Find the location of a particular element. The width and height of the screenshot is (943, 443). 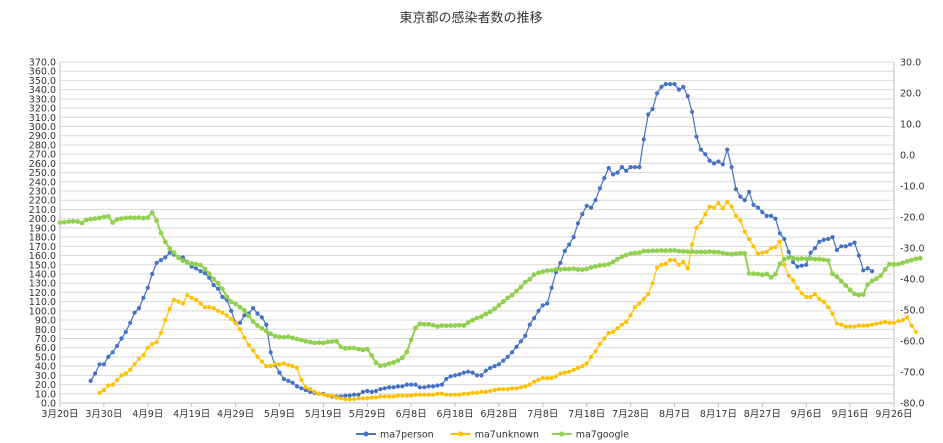

x-tick-label: 5月19日 is located at coordinates (323, 414).